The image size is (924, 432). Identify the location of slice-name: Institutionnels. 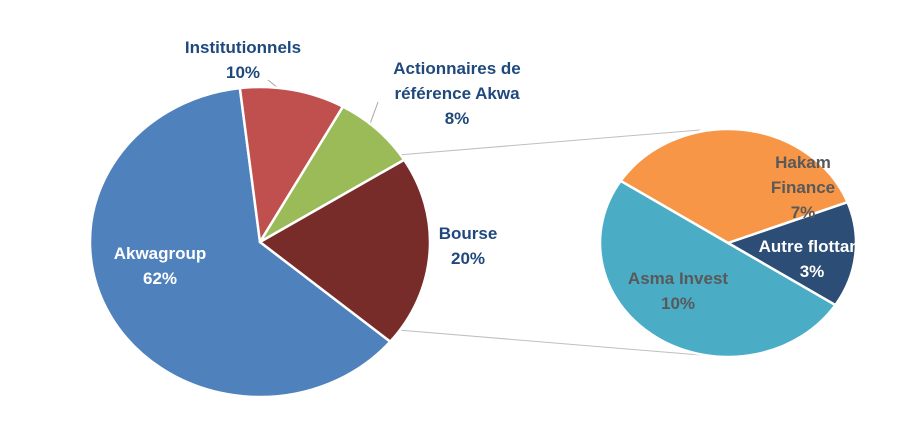
(243, 47).